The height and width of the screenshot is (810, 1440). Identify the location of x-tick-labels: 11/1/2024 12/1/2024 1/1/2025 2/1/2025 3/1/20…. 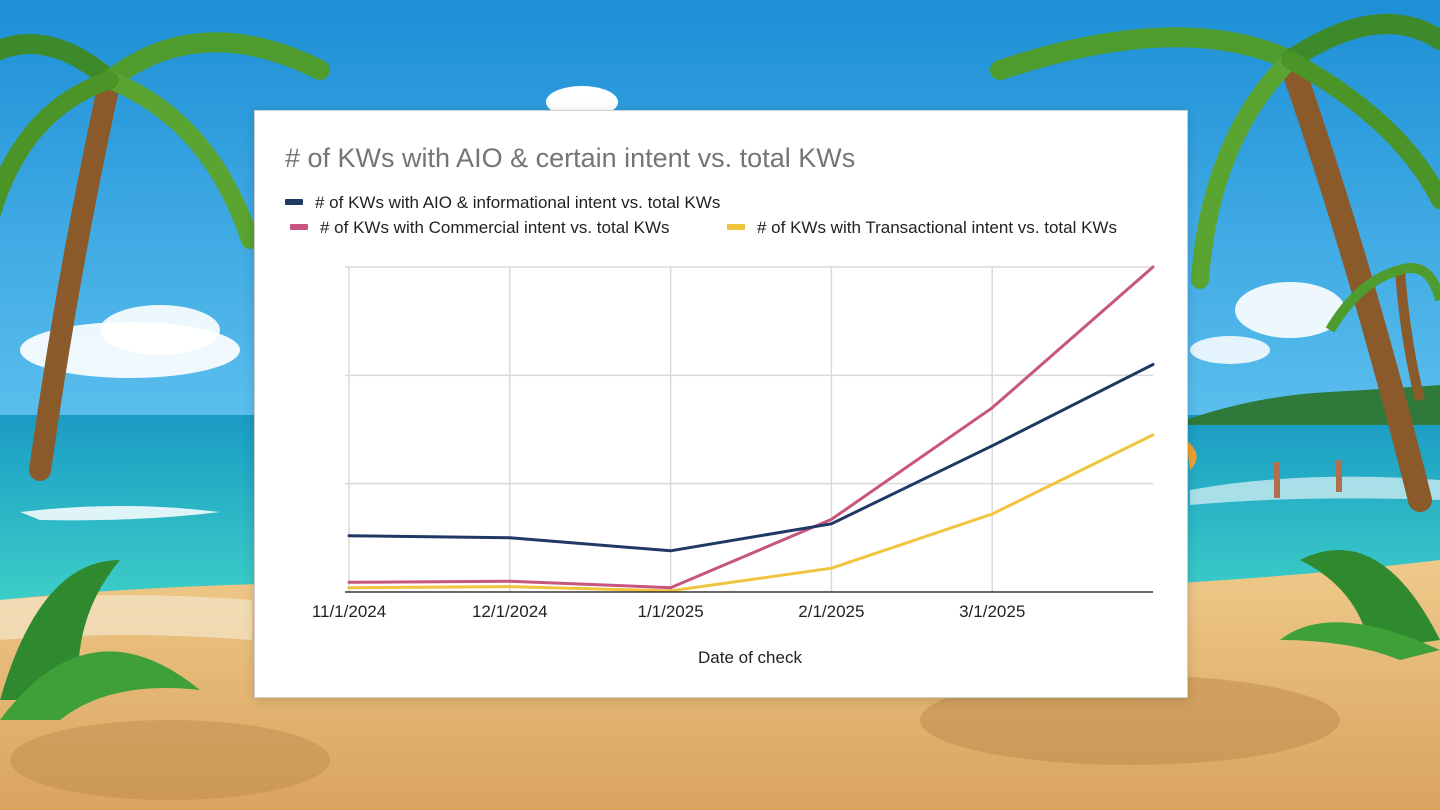
(668, 611).